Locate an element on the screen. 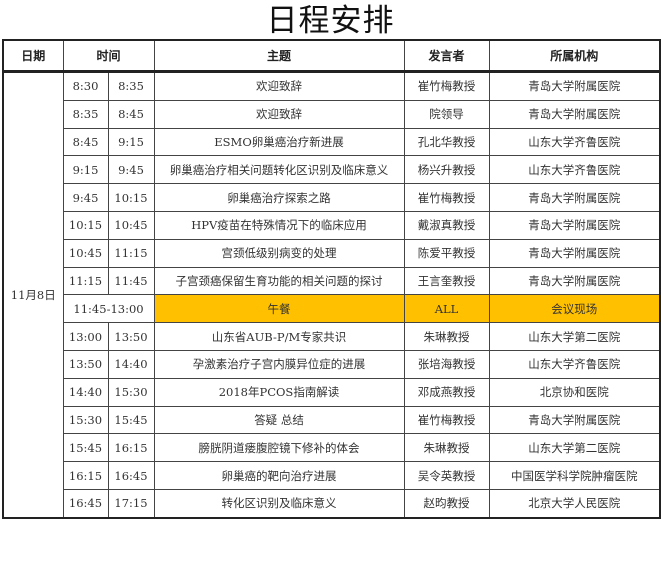  header-speaker: 发言者 is located at coordinates (446, 56).